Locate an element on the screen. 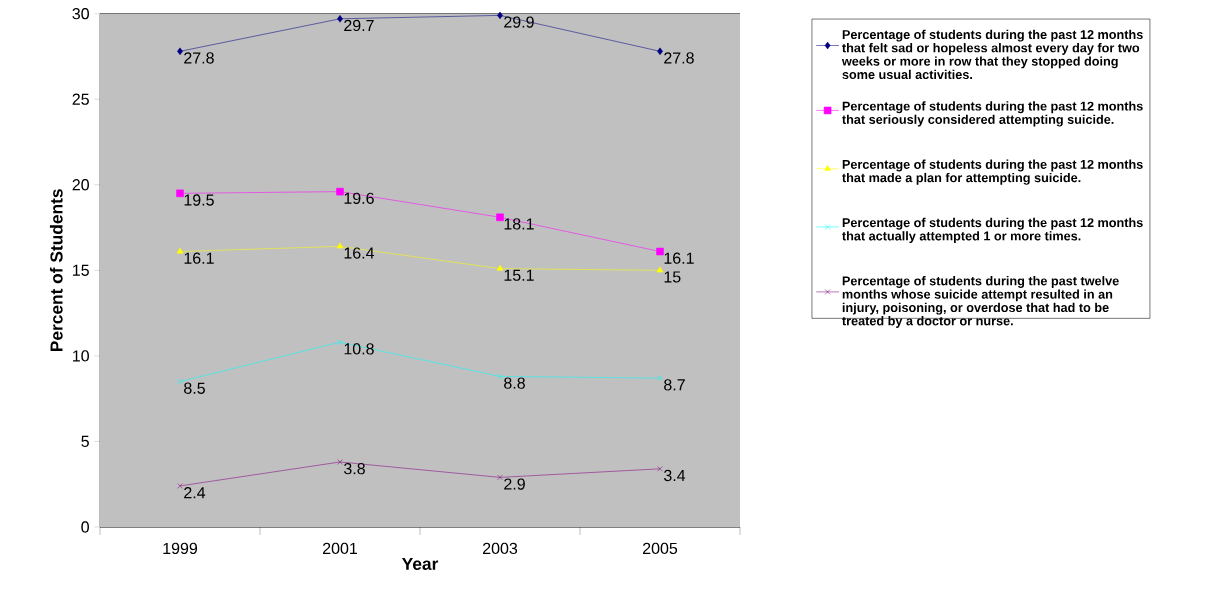 The width and height of the screenshot is (1230, 614). x-tick-label: 2005 is located at coordinates (660, 548).